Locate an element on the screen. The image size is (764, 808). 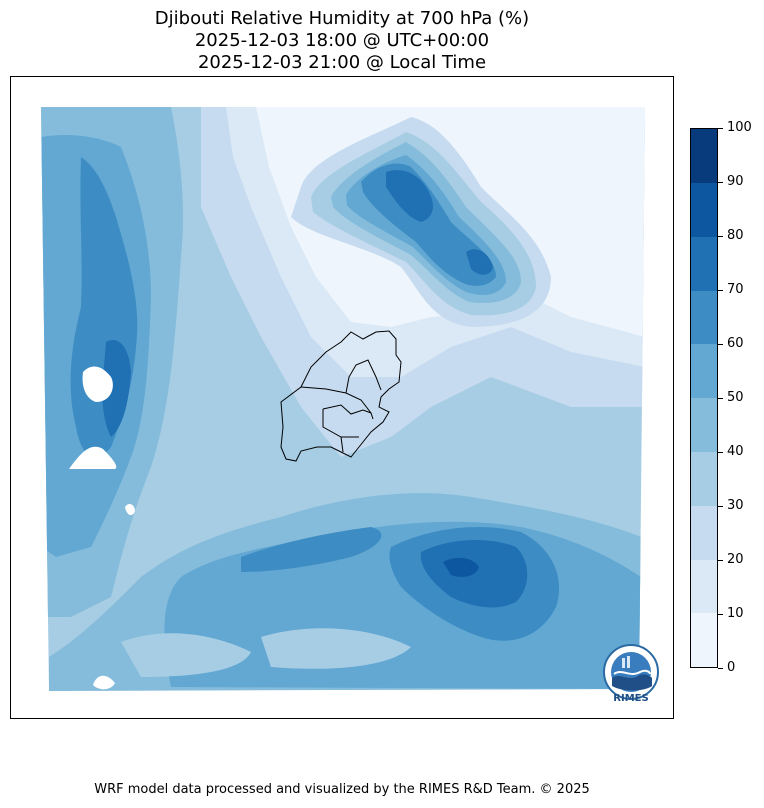
colorbar-tick-label: 10 is located at coordinates (735, 613).